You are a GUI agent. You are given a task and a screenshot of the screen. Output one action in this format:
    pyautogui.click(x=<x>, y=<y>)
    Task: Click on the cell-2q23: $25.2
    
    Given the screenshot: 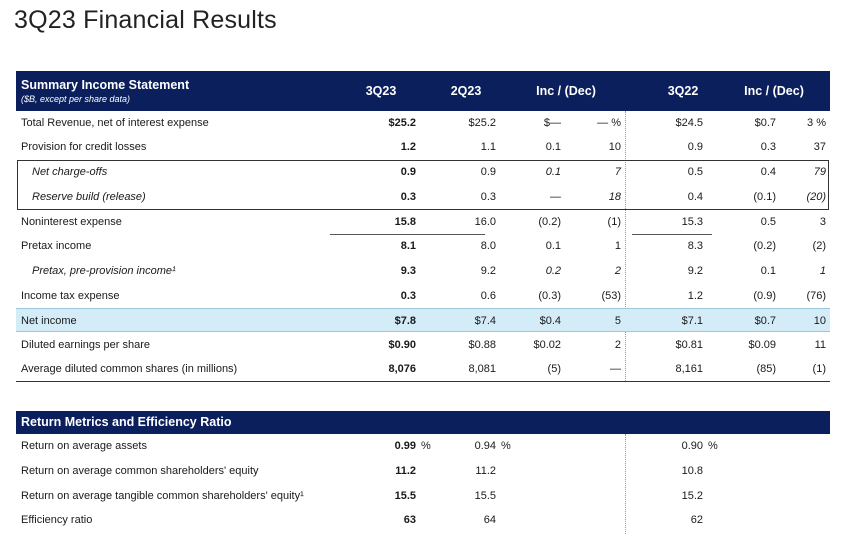 What is the action you would take?
    pyautogui.click(x=482, y=123)
    